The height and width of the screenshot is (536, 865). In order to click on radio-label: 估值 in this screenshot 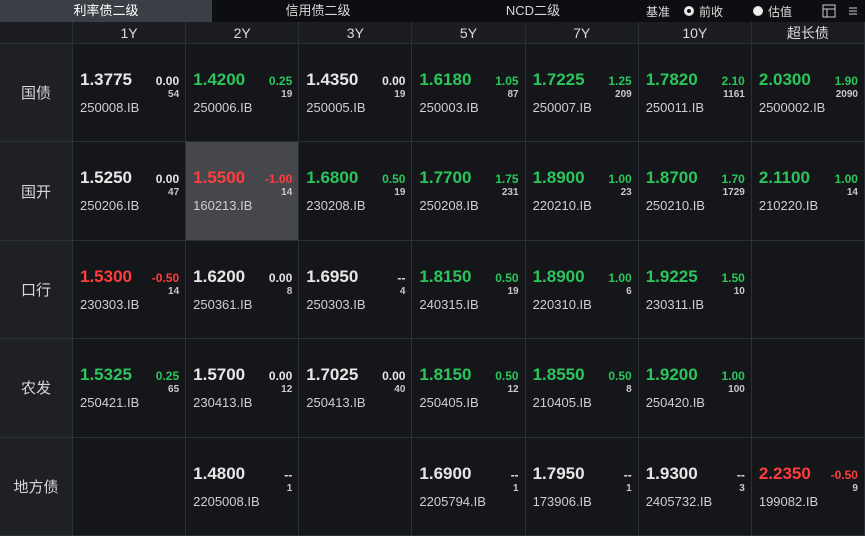, I will do `click(780, 12)`.